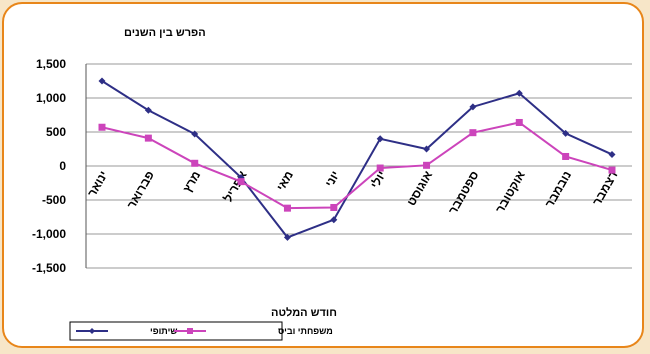  Describe the element at coordinates (332, 179) in the screenshot. I see `x-tick-label: יוני` at that location.